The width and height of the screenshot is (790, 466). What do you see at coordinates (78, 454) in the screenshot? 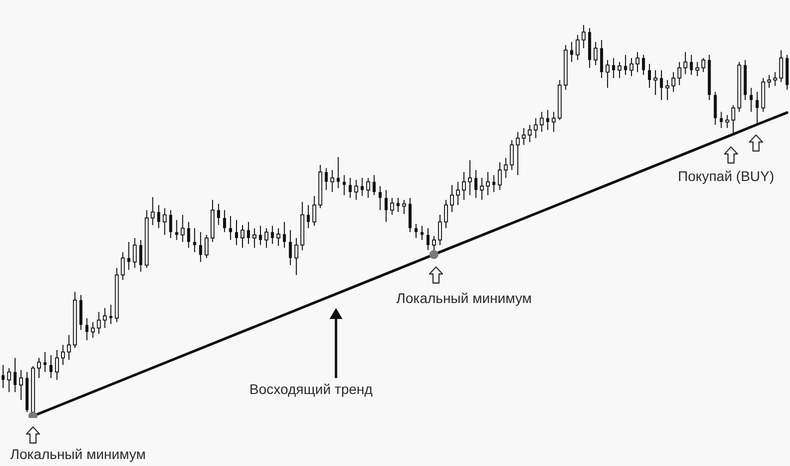
I see `text: Локальный минимум` at bounding box center [78, 454].